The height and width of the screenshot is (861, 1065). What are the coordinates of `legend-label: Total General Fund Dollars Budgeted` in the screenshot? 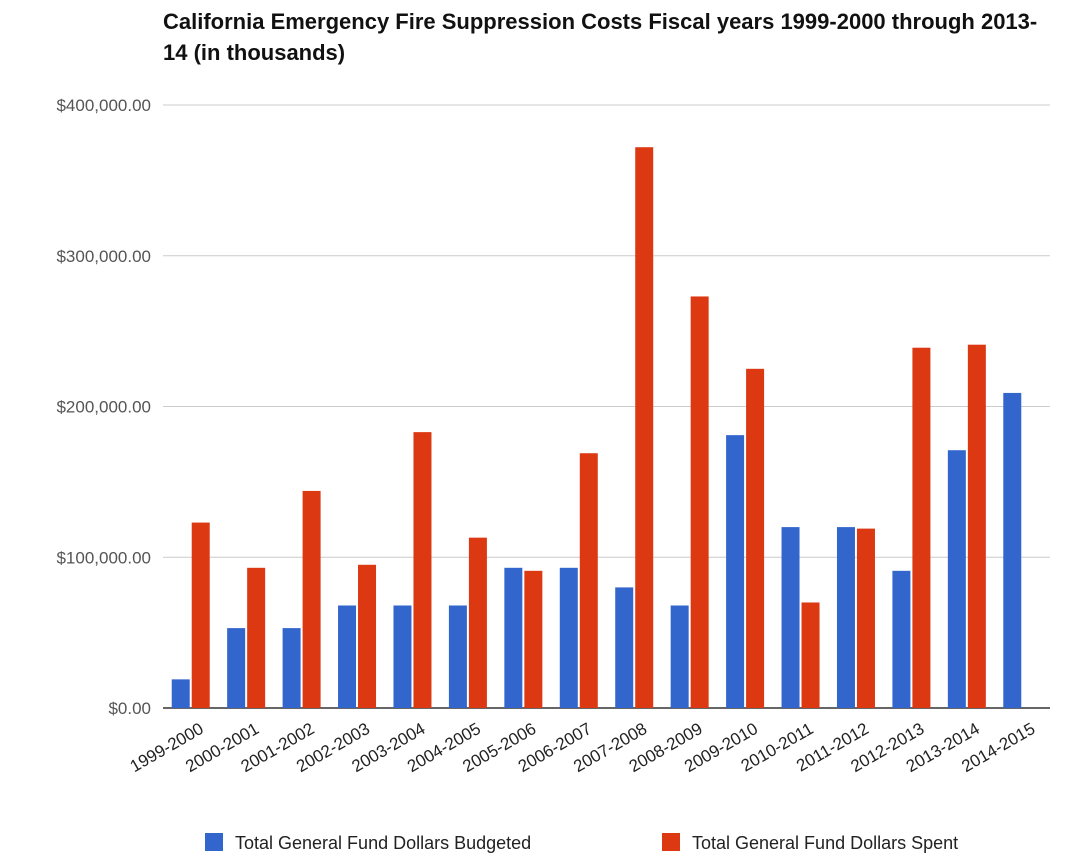 It's located at (383, 843).